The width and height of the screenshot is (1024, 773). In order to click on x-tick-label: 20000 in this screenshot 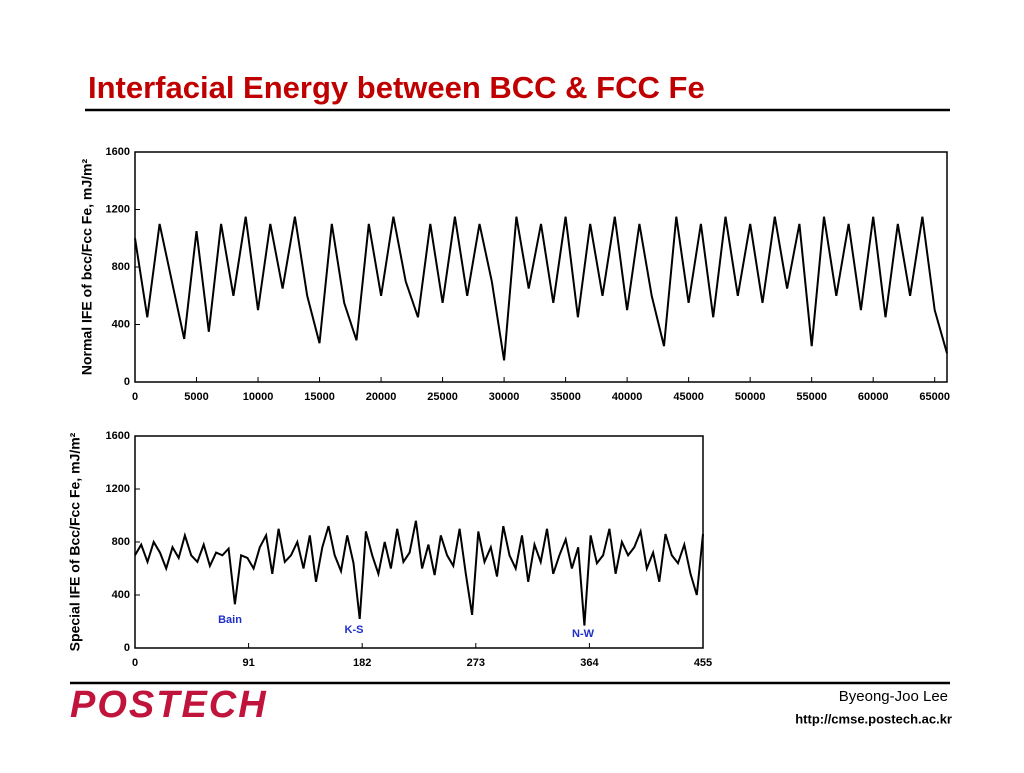, I will do `click(381, 397)`.